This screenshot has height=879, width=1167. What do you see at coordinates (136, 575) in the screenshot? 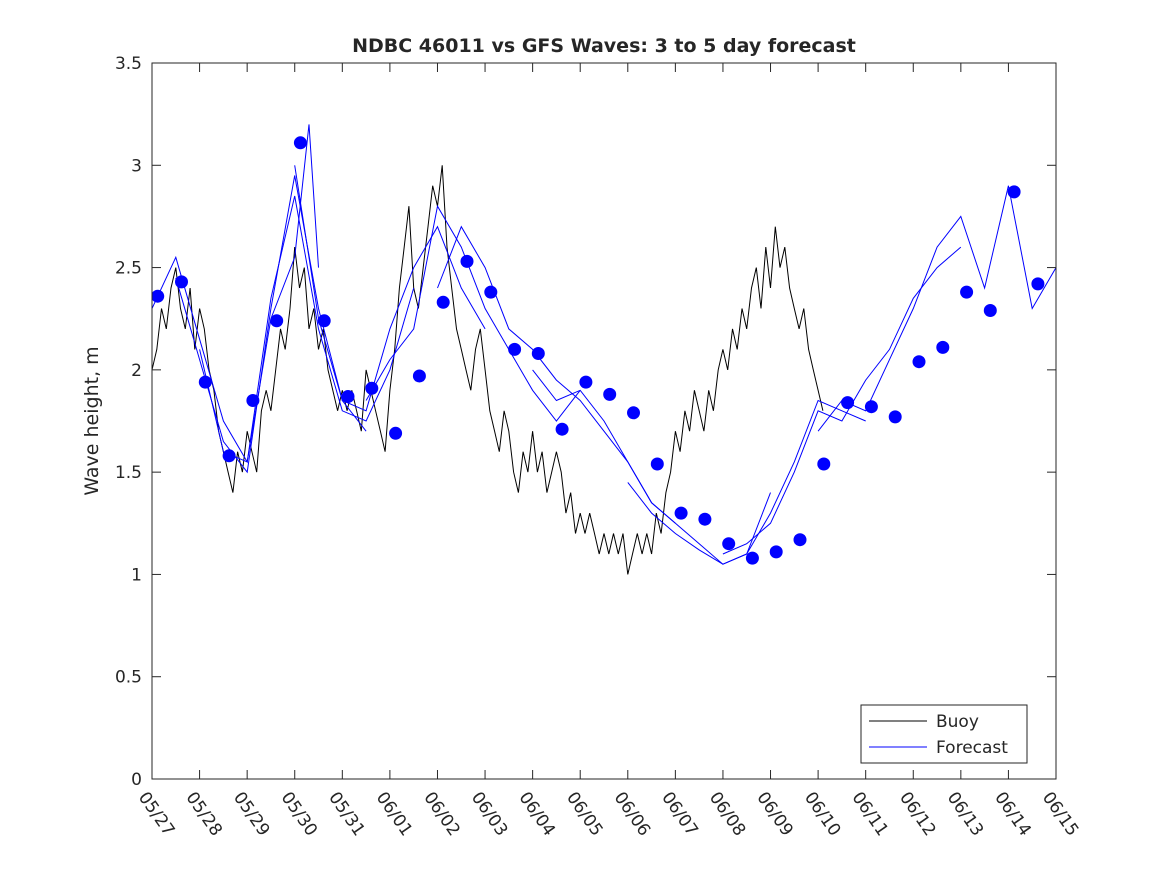
I see `y-tick-label: 1` at bounding box center [136, 575].